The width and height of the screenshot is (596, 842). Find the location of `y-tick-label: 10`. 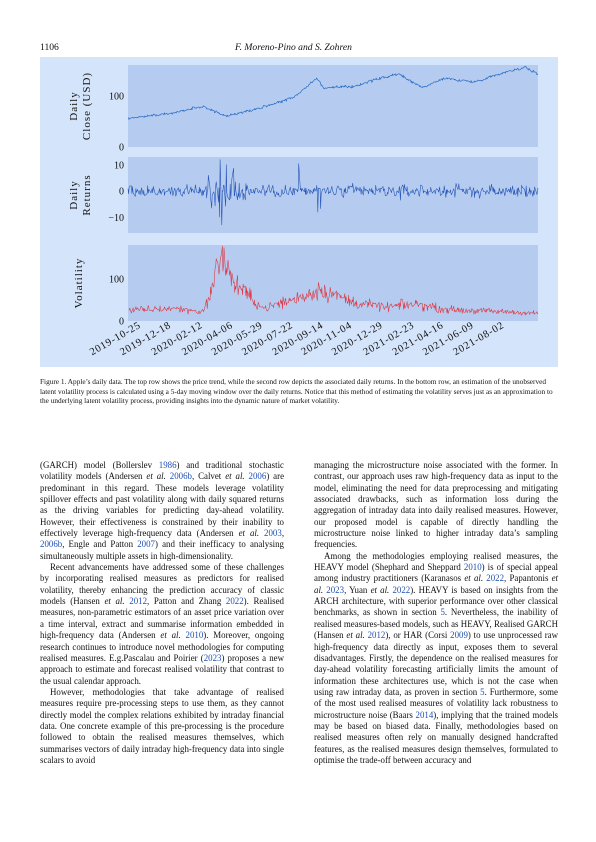

y-tick-label: 10 is located at coordinates (119, 165).